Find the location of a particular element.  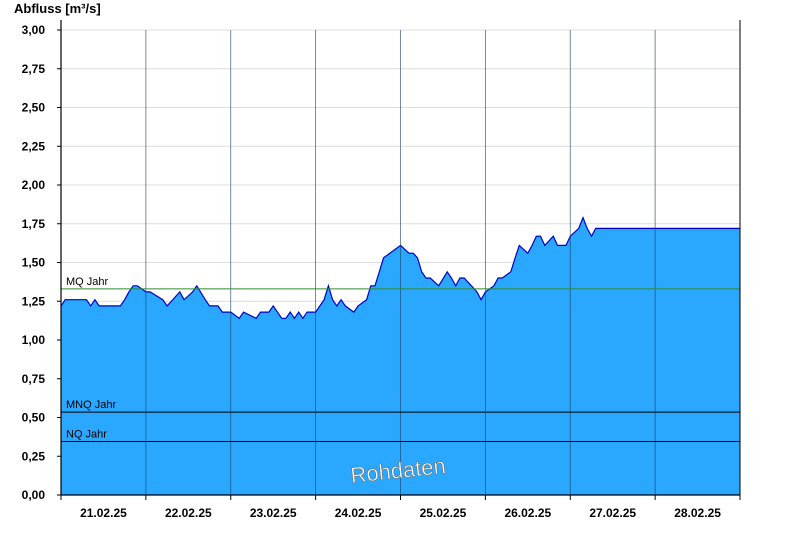

x-tick-label: 27.02.25 is located at coordinates (612, 513).